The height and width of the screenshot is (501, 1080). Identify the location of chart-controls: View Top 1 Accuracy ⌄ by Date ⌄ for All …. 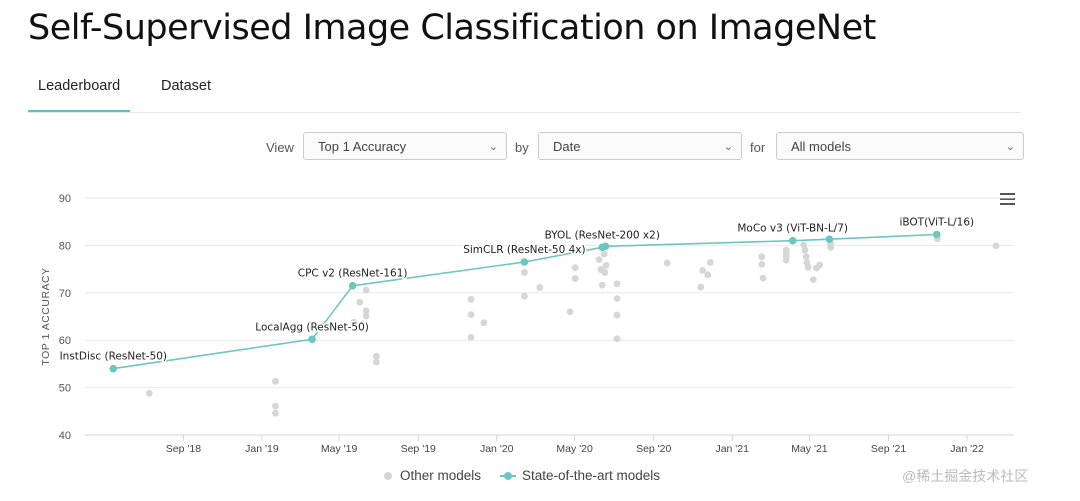
(540, 147).